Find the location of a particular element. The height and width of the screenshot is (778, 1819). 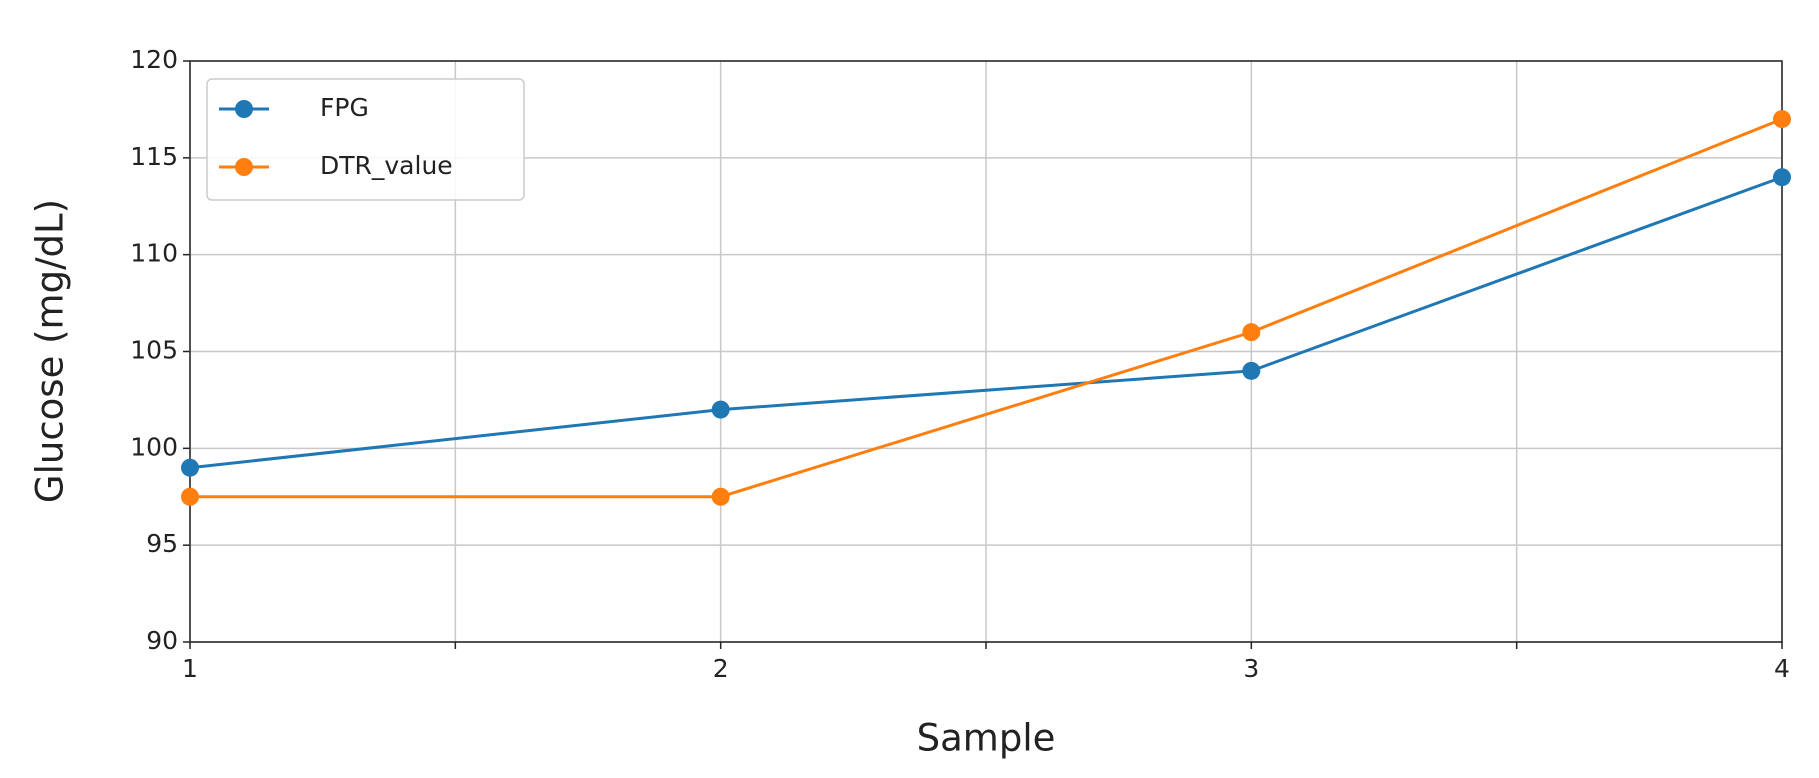

y-tick-label: 95 is located at coordinates (162, 543).